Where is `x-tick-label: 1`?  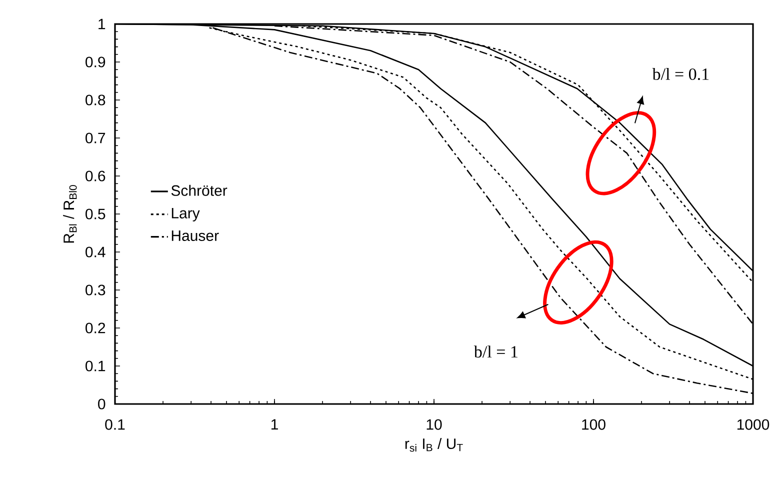
x-tick-label: 1 is located at coordinates (274, 424).